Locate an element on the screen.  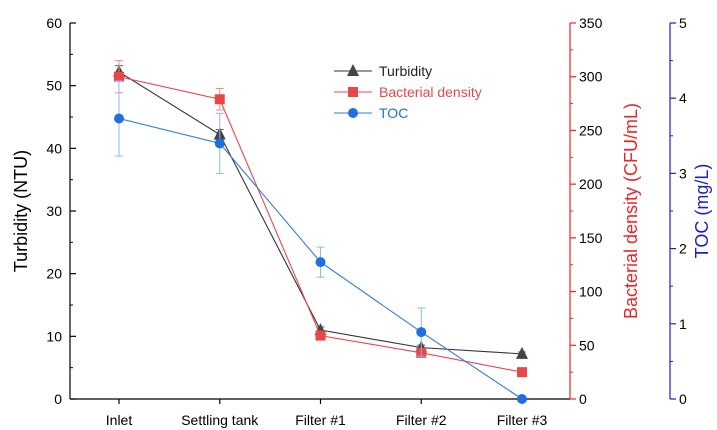
right-axis-1-tick-label: 200 is located at coordinates (591, 184).